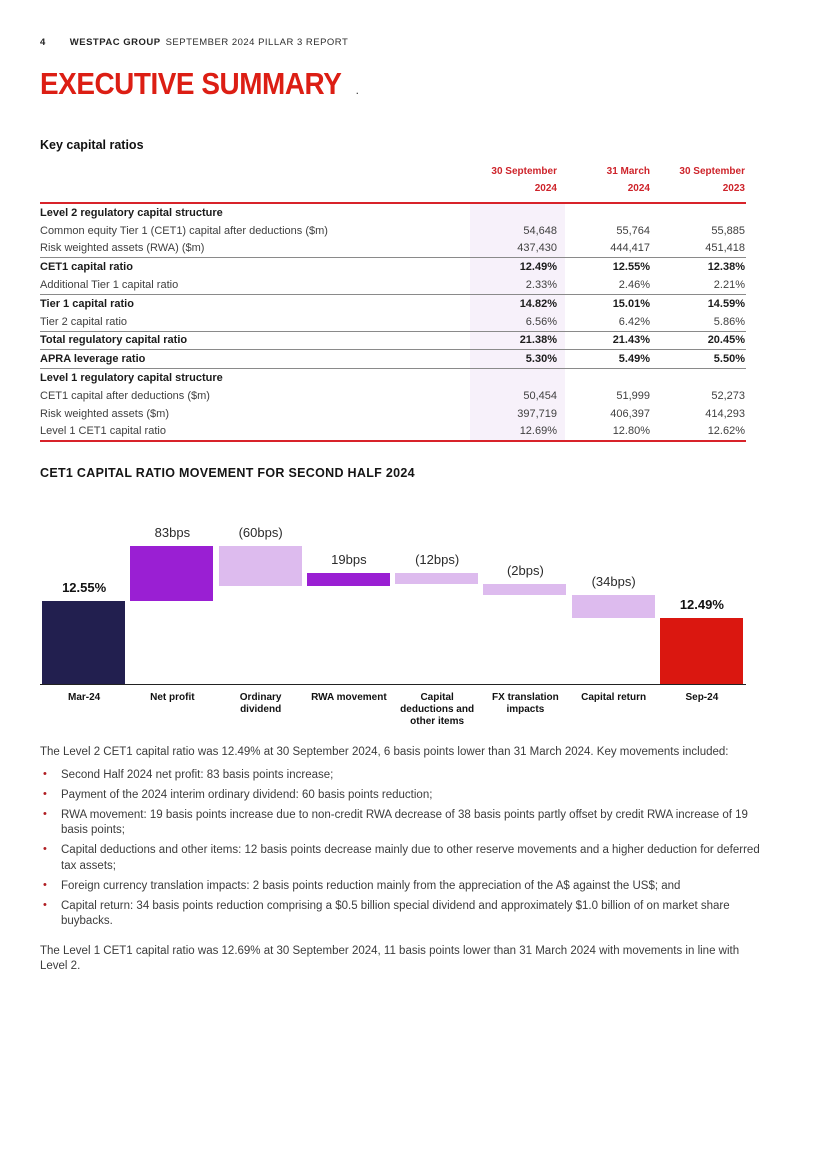 Image resolution: width=825 pixels, height=1168 pixels. What do you see at coordinates (393, 213) in the screenshot?
I see `table-row: Level 2 regulatory capital structure` at bounding box center [393, 213].